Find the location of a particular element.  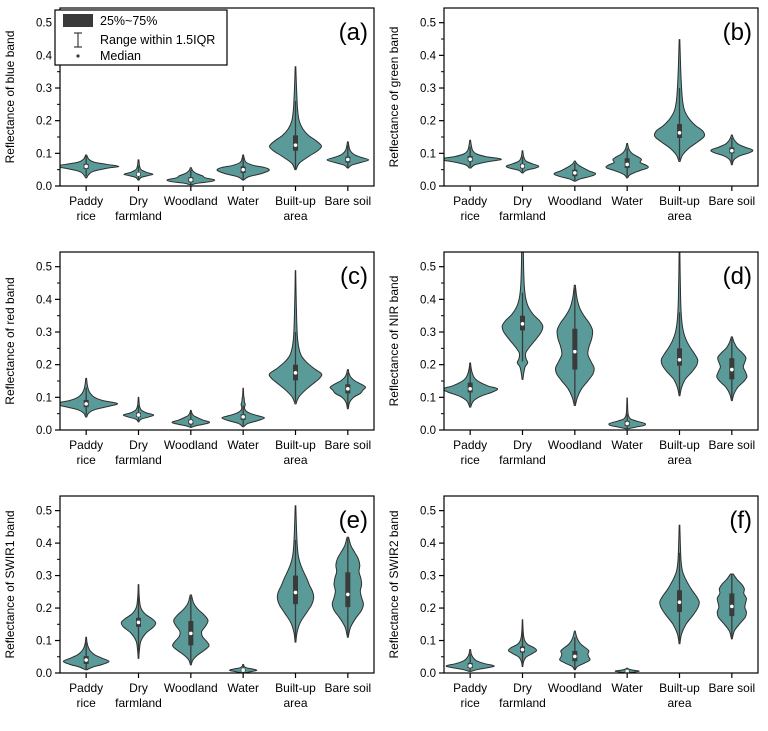

legend-iqr-swatch is located at coordinates (78, 20).